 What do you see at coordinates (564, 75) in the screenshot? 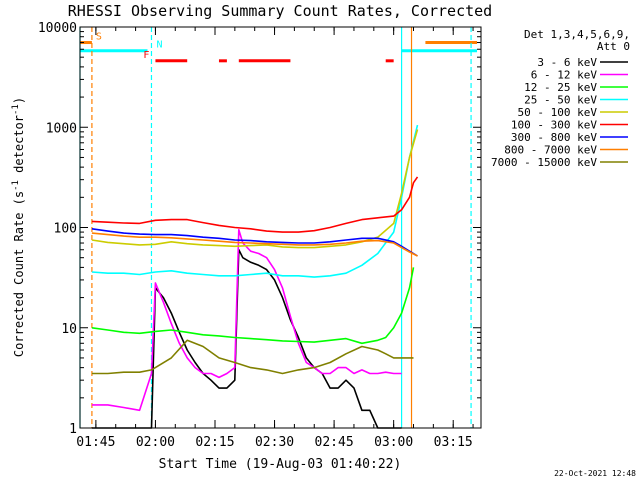
I see `legend-label-6-12-kev: 6 - 12 keV` at bounding box center [564, 75].